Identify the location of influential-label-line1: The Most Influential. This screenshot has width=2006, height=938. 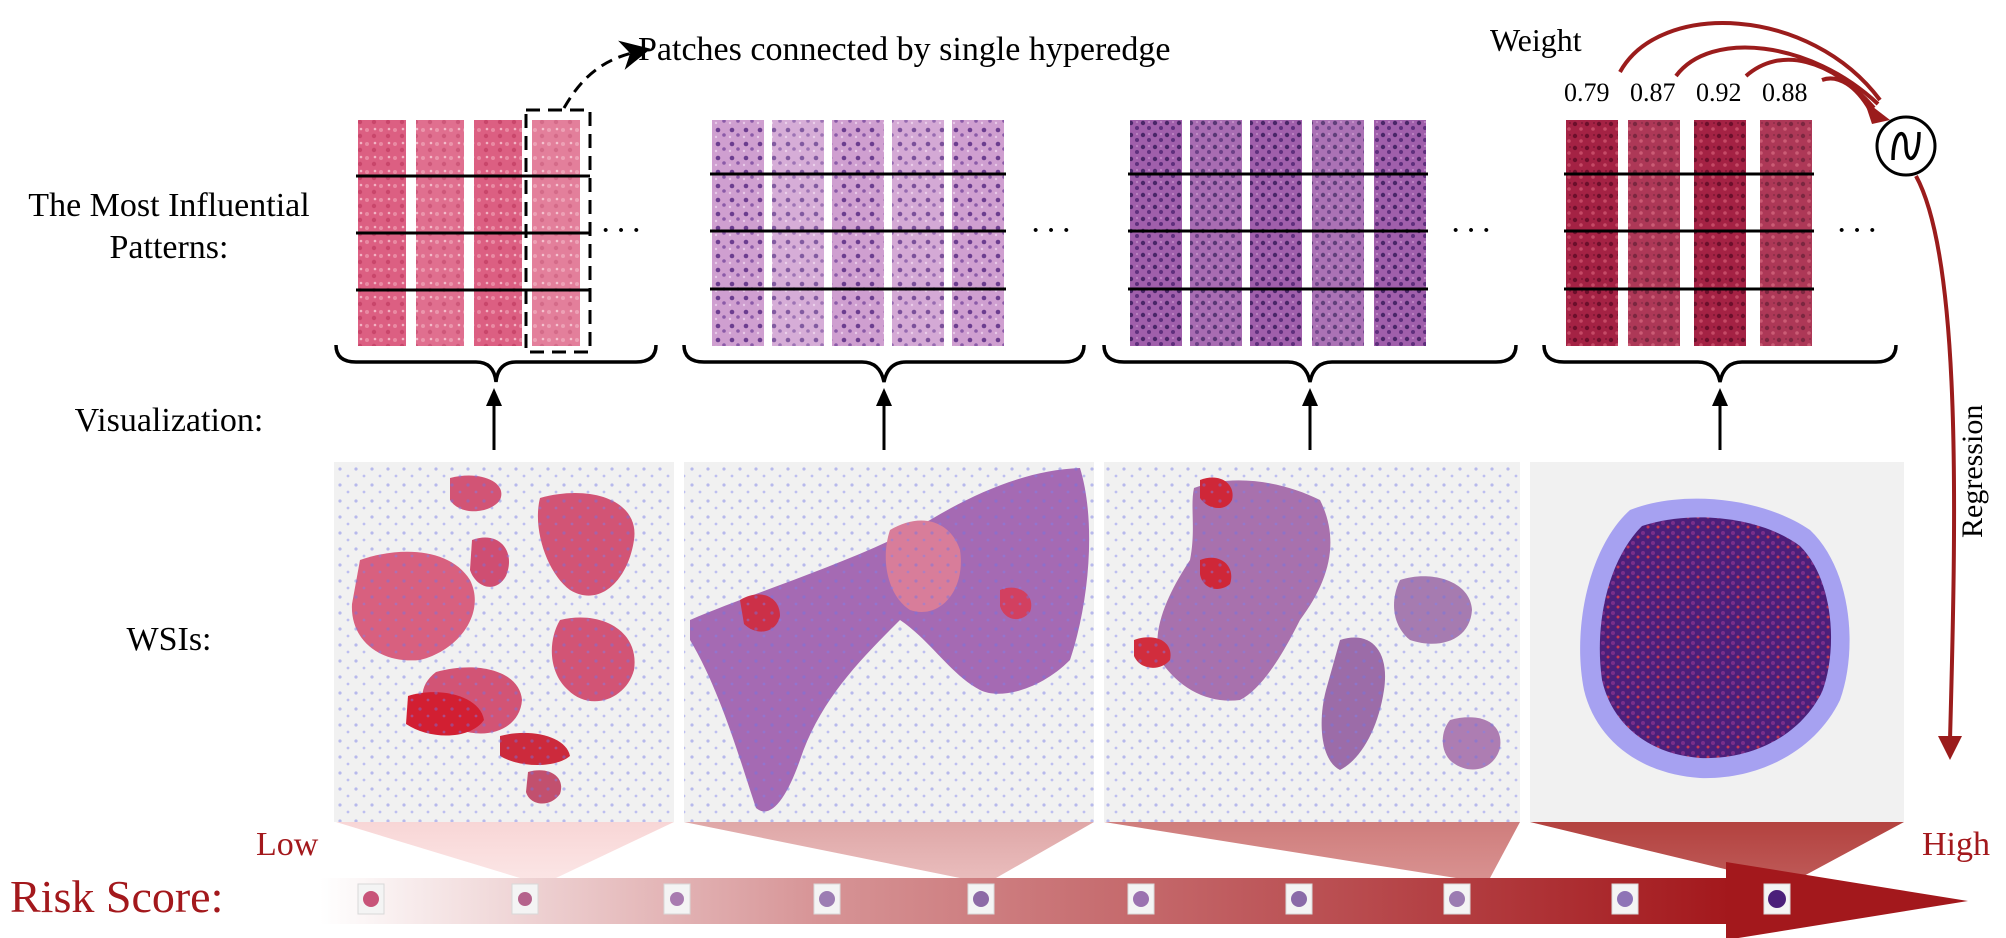
(169, 205).